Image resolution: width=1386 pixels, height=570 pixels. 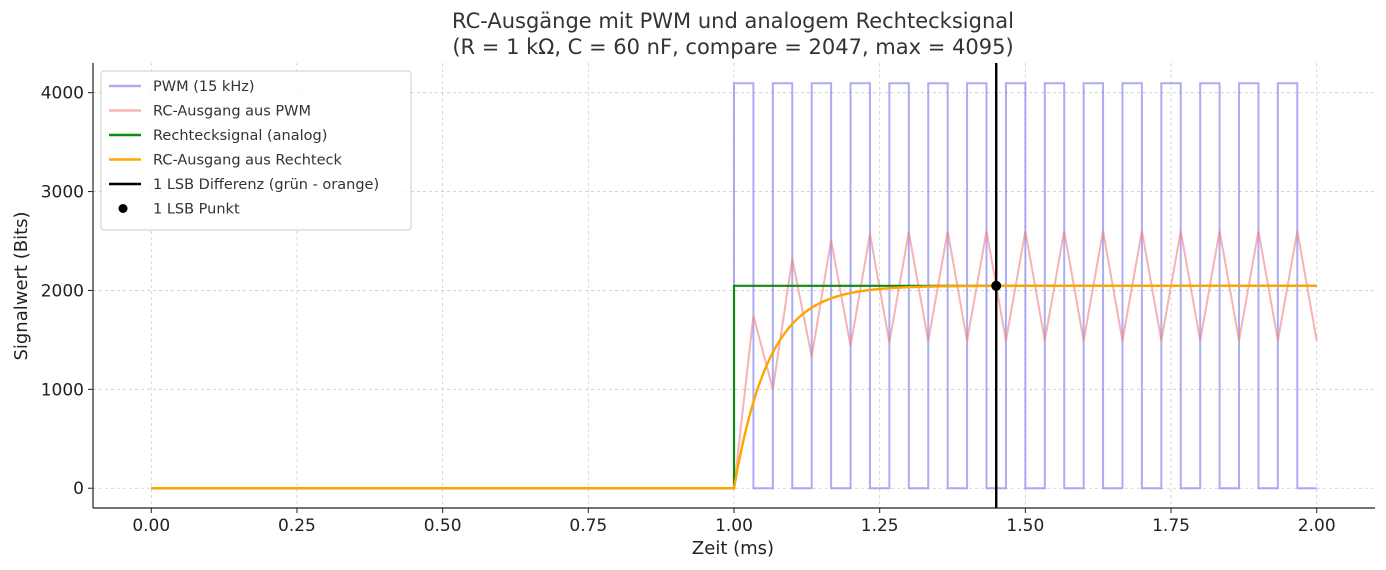 I want to click on legend-box, so click(x=256, y=150).